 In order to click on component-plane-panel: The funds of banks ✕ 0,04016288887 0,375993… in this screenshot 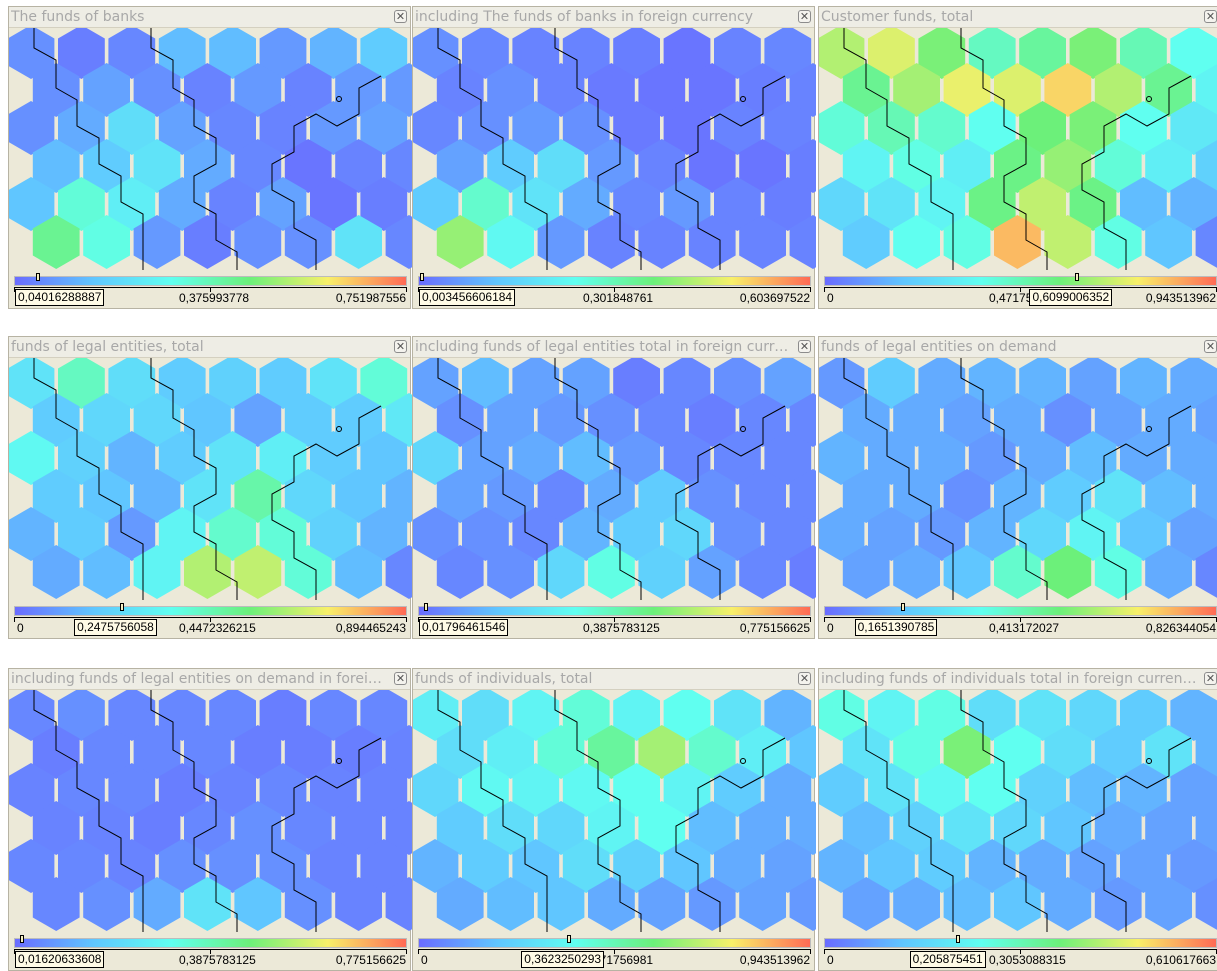, I will do `click(210, 157)`.